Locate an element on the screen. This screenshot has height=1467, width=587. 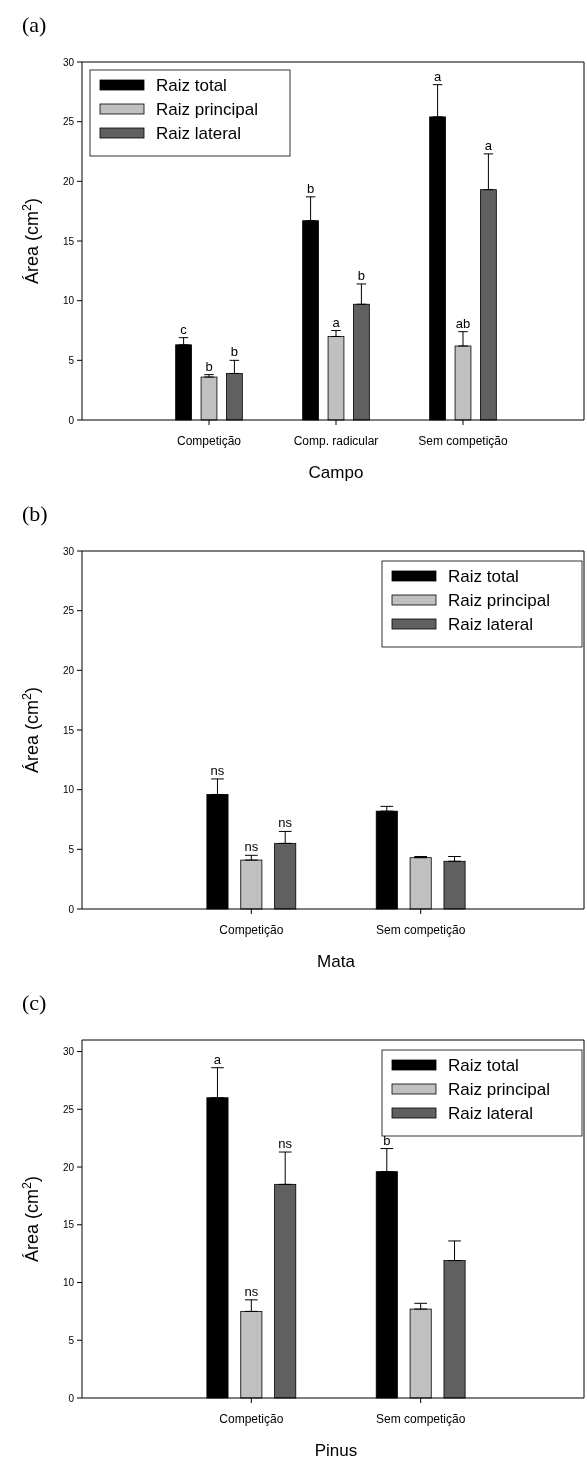
x-tick-label: Comp. radicular is located at coordinates (336, 441).